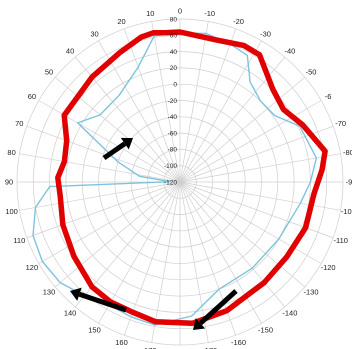 This screenshot has height=349, width=352. Describe the element at coordinates (94, 33) in the screenshot. I see `angle-label: 30` at that location.